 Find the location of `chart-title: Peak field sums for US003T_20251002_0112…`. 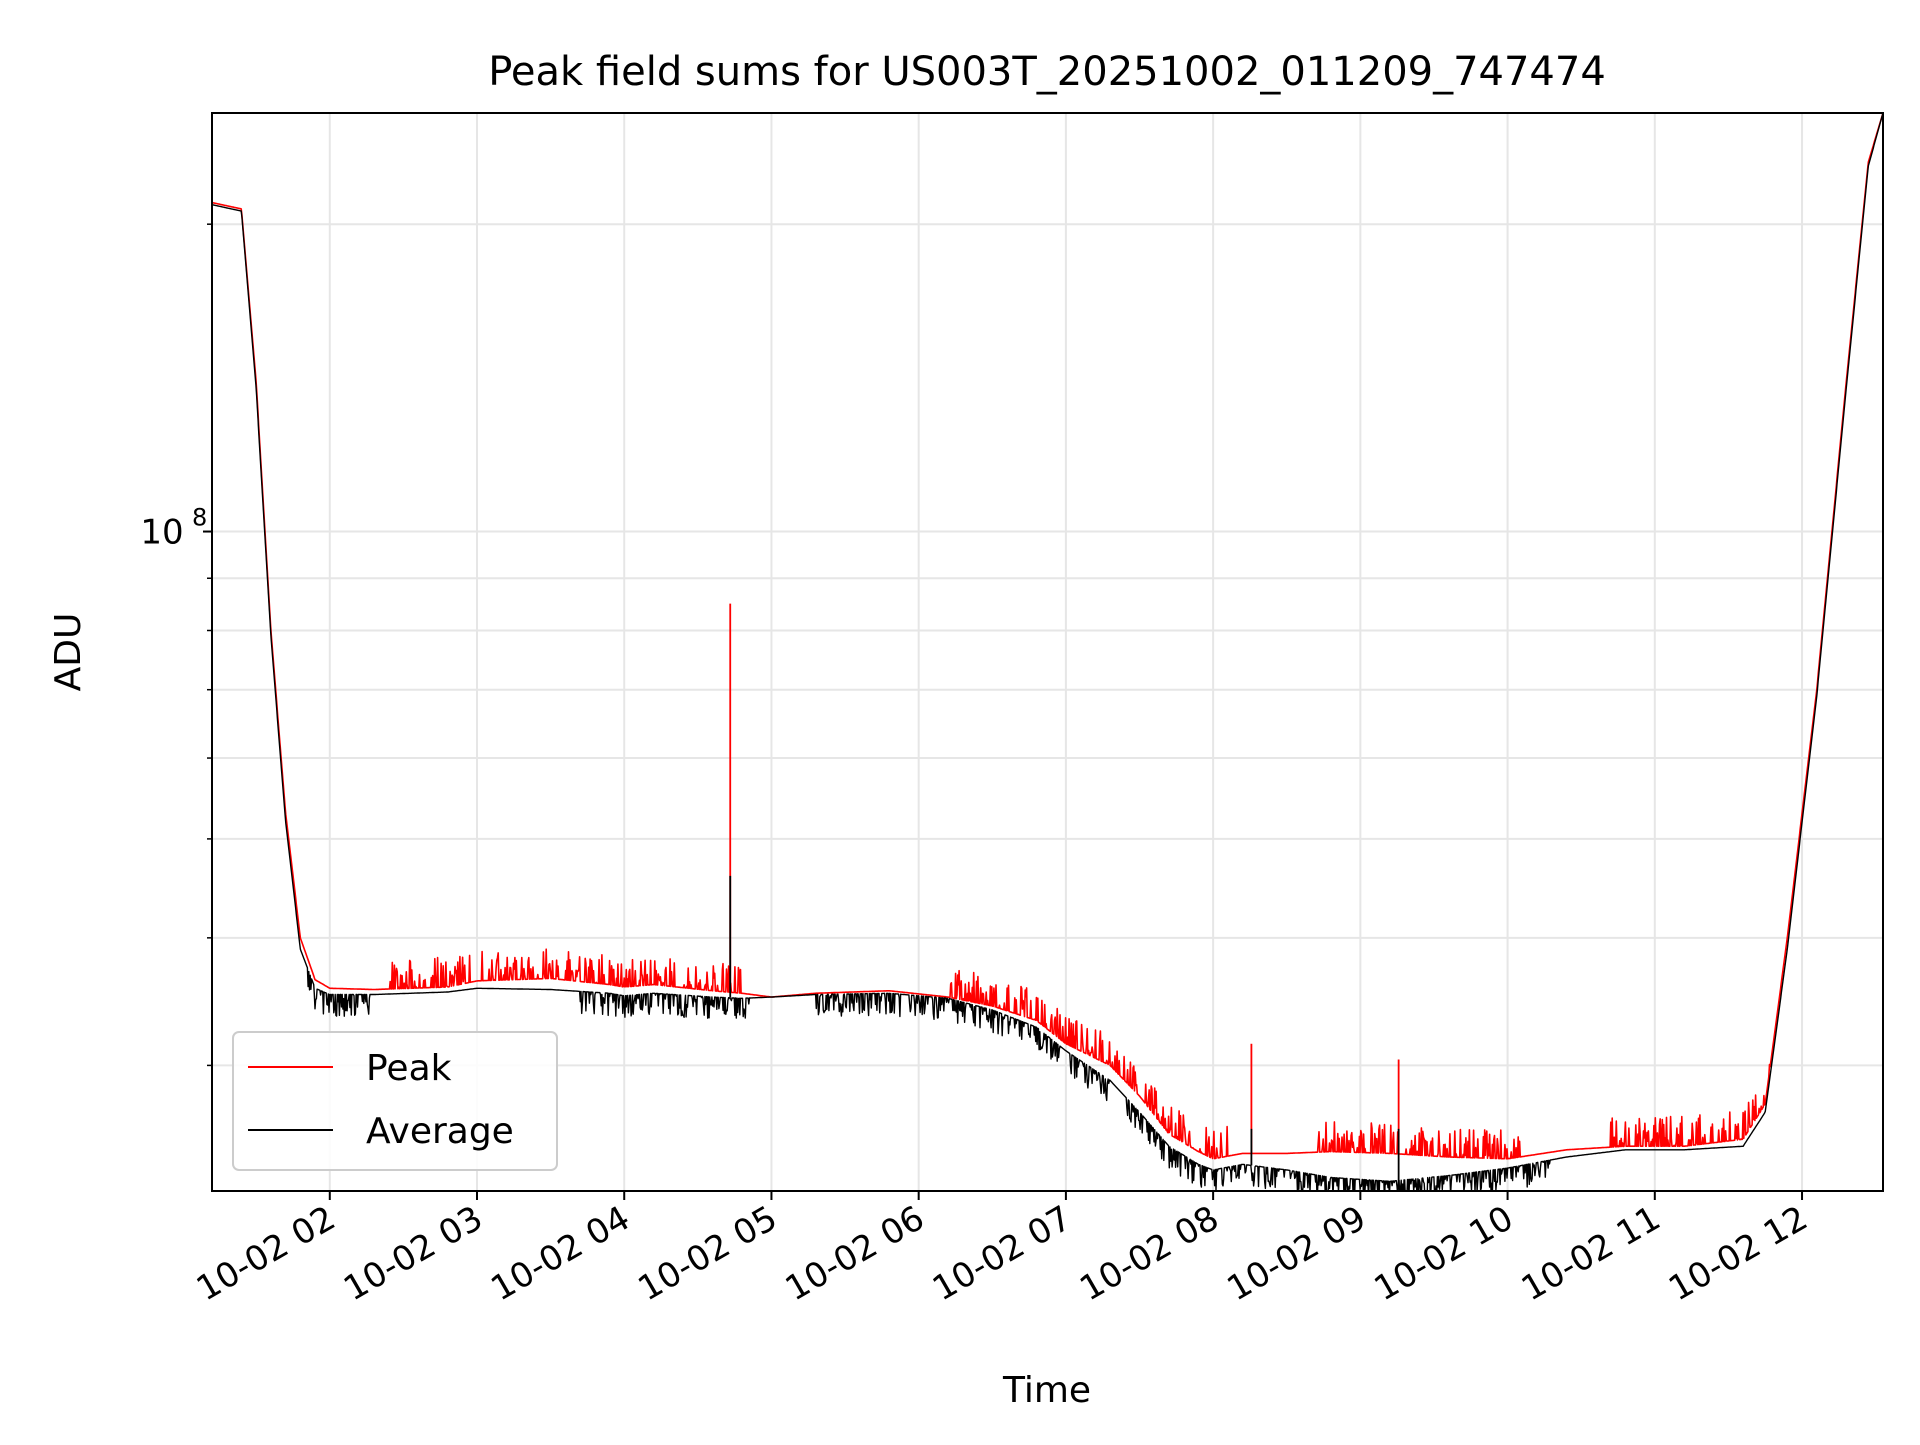

chart-title: Peak field sums for US003T_20251002_0112… is located at coordinates (1047, 72).